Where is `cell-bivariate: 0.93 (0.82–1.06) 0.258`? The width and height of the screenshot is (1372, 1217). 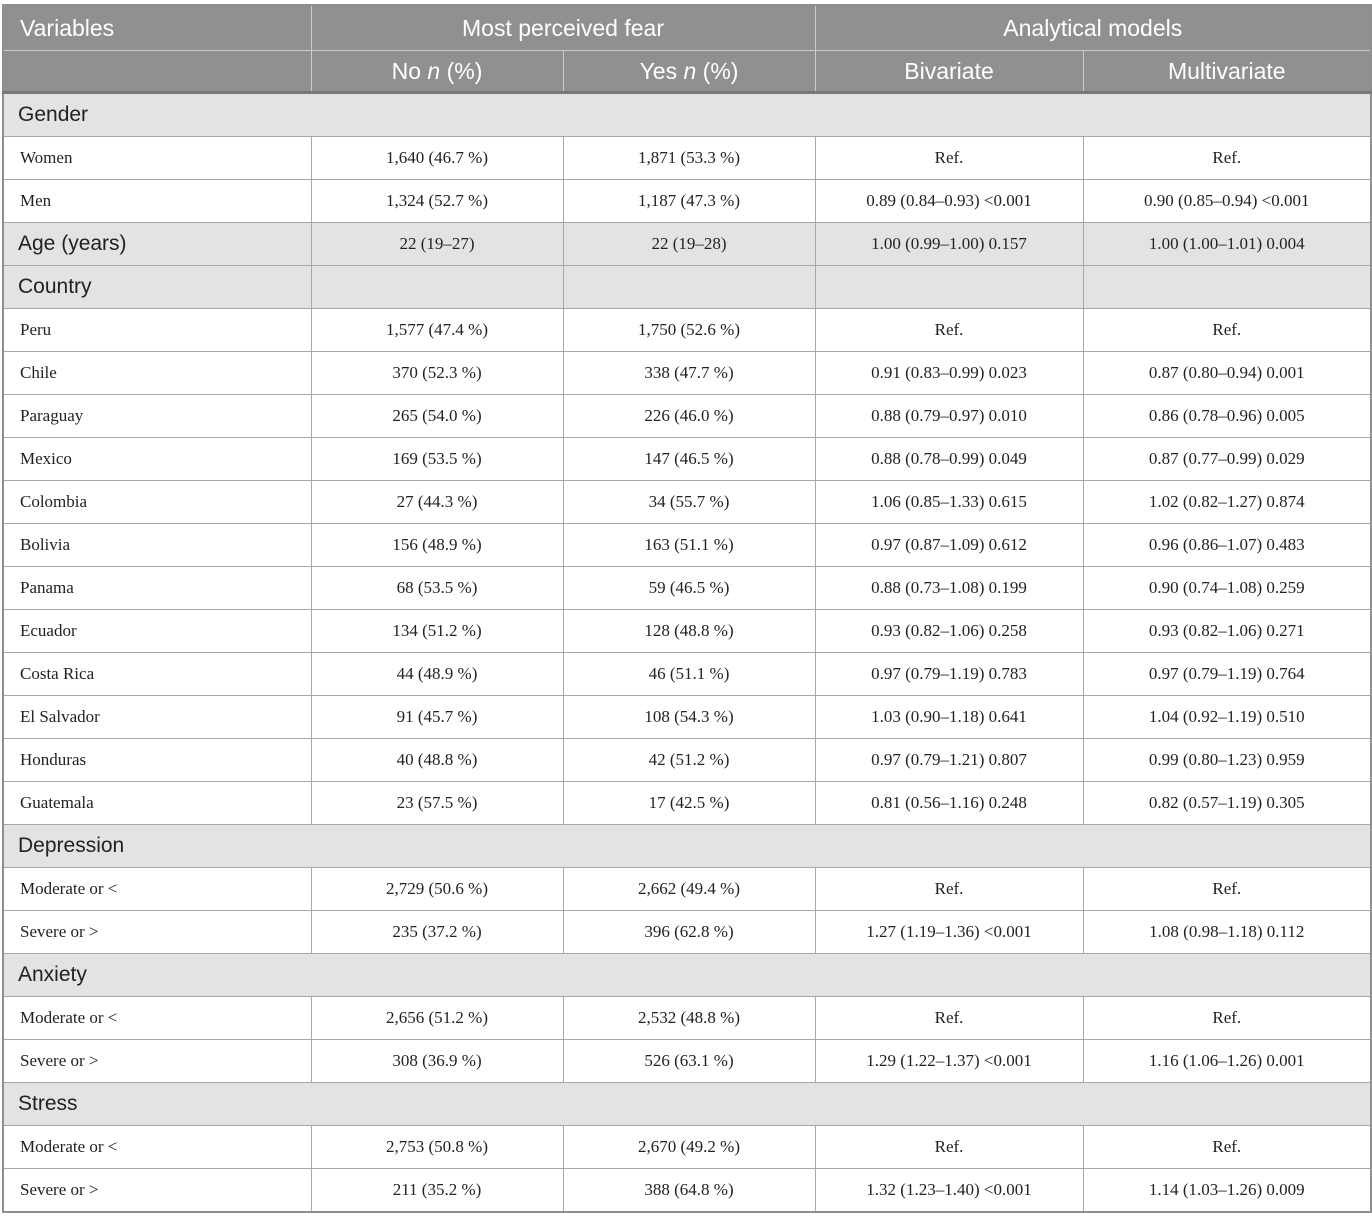
cell-bivariate: 0.93 (0.82–1.06) 0.258 is located at coordinates (949, 631).